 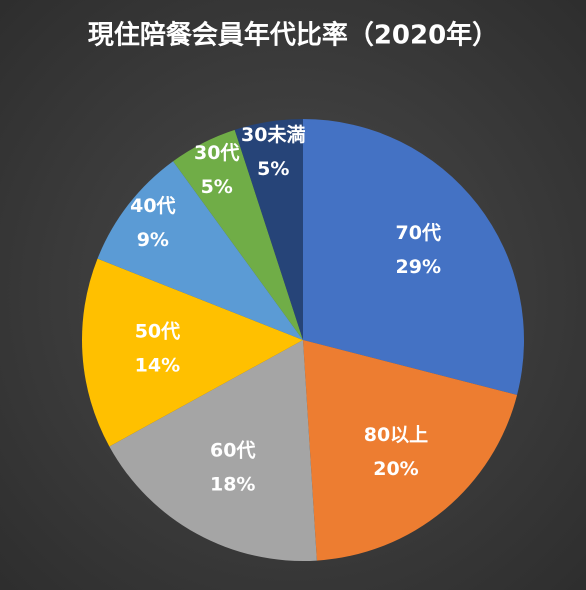 What do you see at coordinates (152, 206) in the screenshot?
I see `slice-category-label: 40代` at bounding box center [152, 206].